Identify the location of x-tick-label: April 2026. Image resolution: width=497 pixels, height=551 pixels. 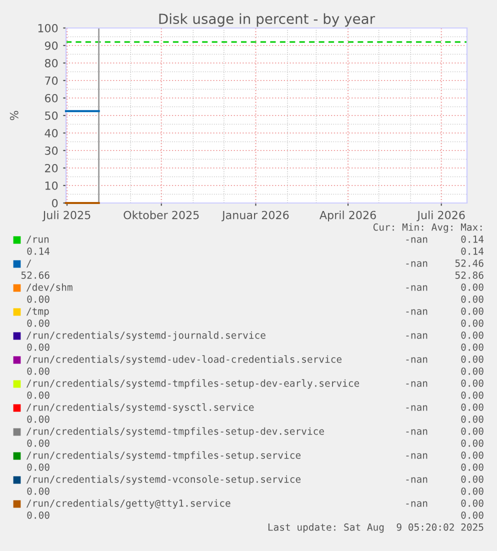
(348, 216).